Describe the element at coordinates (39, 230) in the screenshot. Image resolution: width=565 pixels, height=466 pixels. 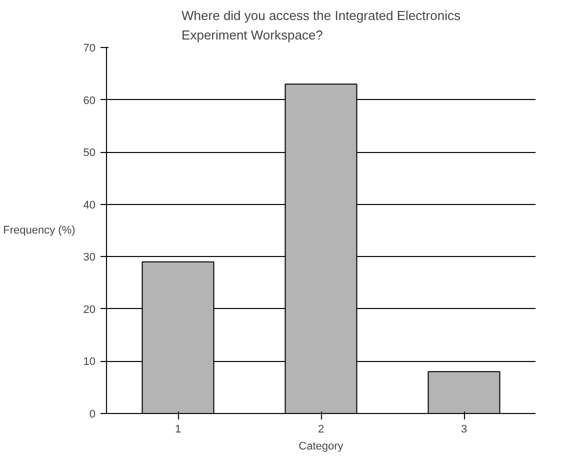
I see `y-axis-title: Frequency (%)` at that location.